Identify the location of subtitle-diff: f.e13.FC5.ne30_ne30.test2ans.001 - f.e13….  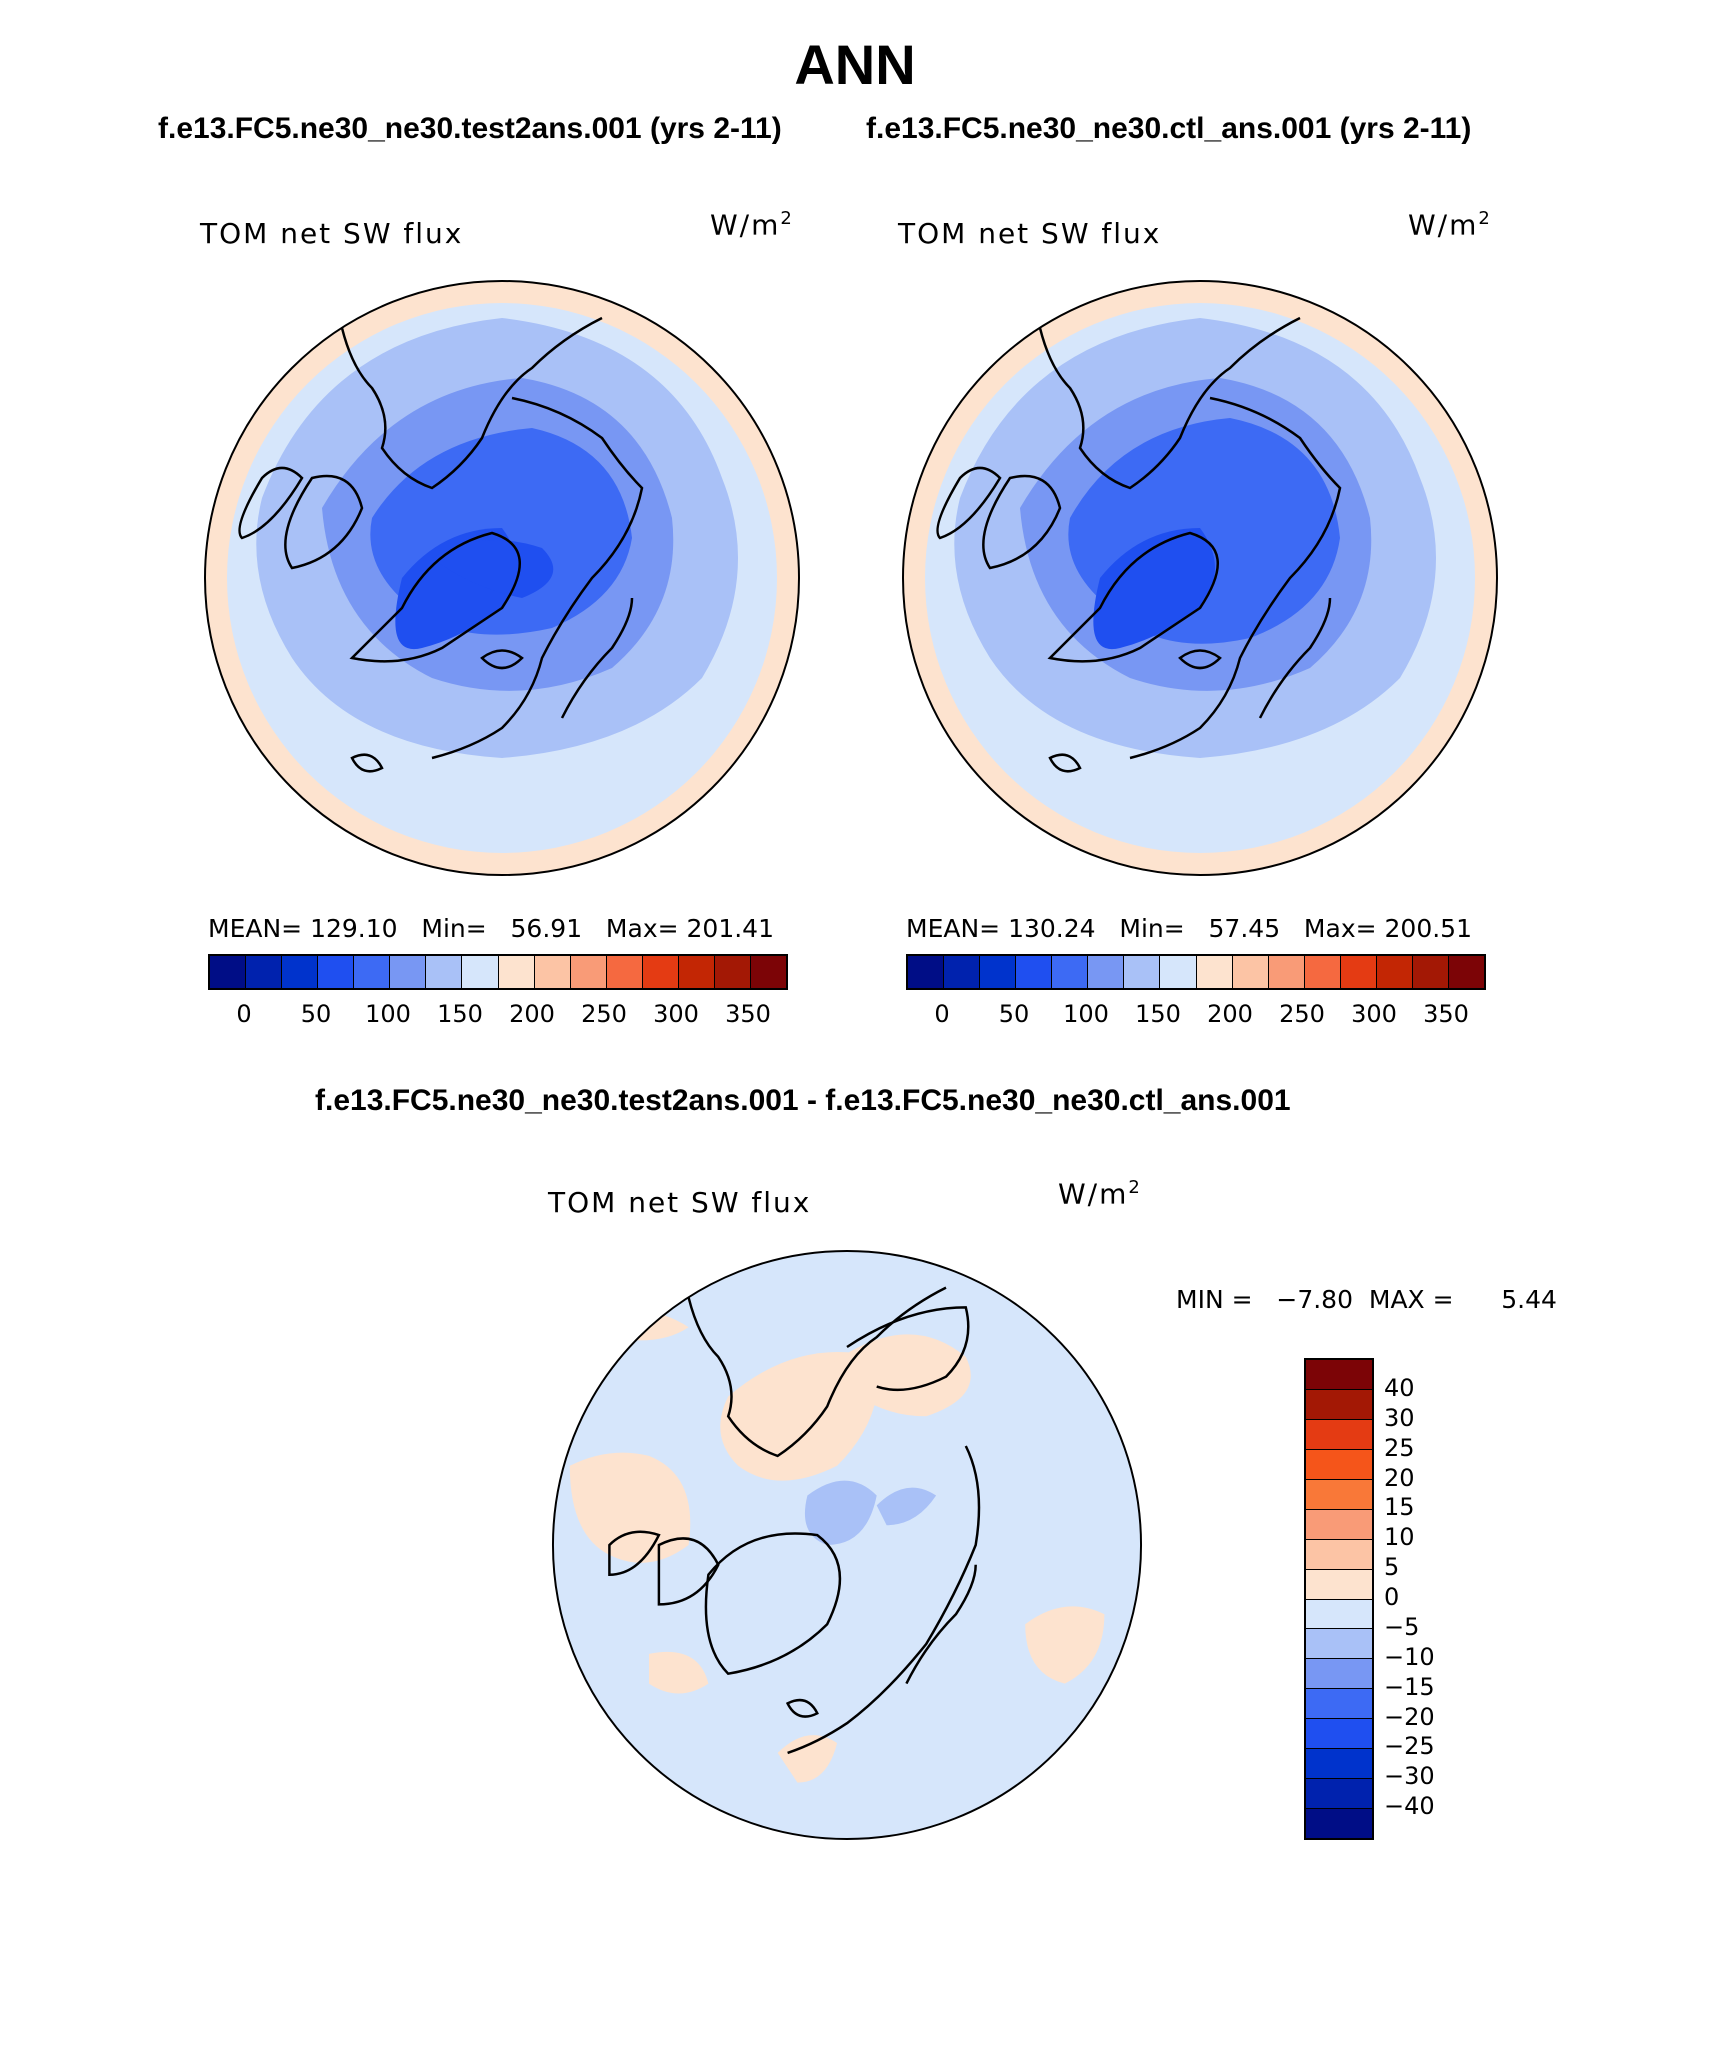
(803, 1100).